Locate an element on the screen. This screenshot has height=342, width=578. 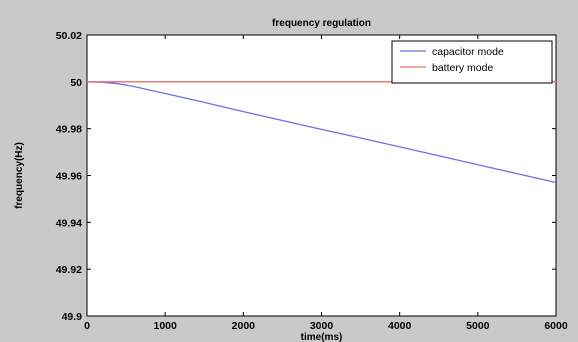
legend: capacitor mode battery mode is located at coordinates (472, 62).